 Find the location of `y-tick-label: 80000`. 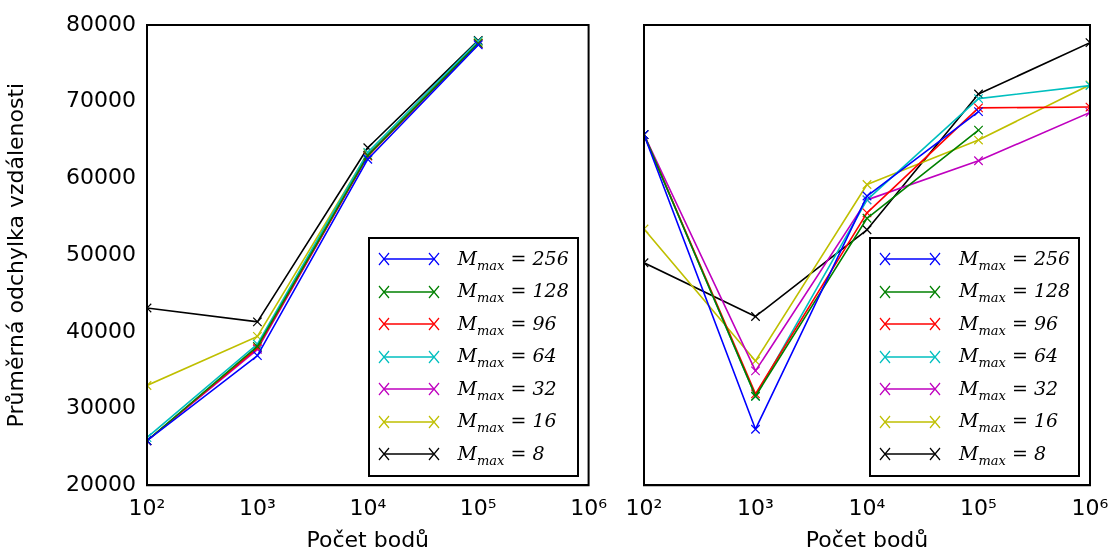

y-tick-label: 80000 is located at coordinates (101, 23).